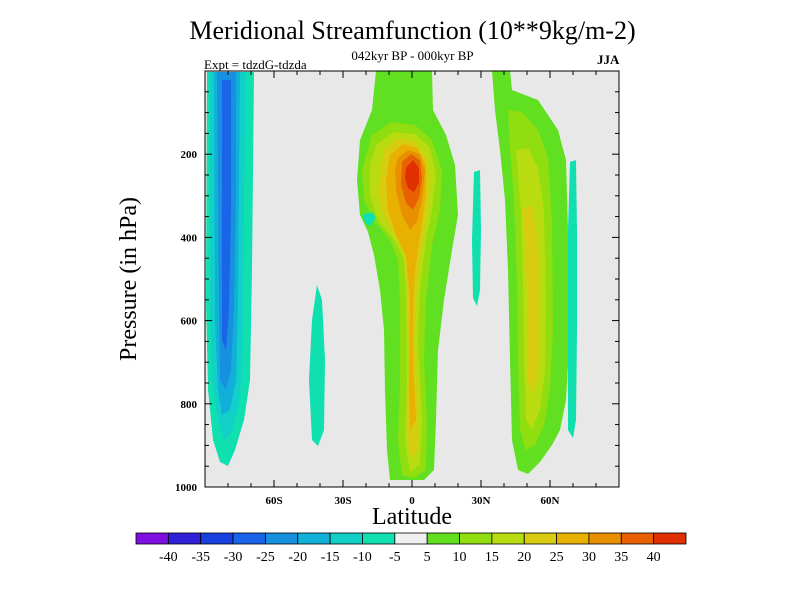 This screenshot has width=800, height=600. What do you see at coordinates (412, 30) in the screenshot?
I see `chart-title: Meridional Streamfunction (10**9kg/m-2)` at bounding box center [412, 30].